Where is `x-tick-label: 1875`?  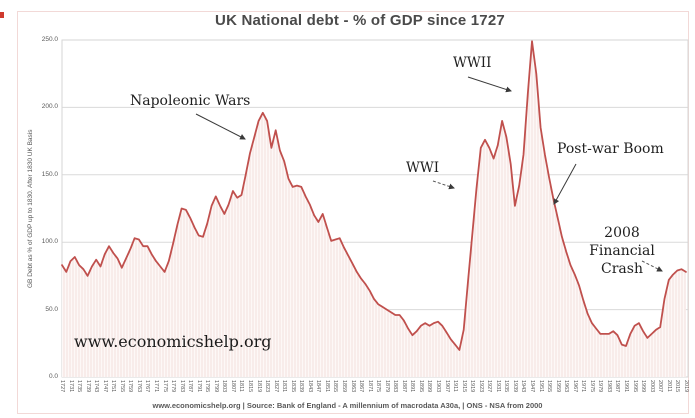 x-tick-label: 1875 is located at coordinates (378, 386).